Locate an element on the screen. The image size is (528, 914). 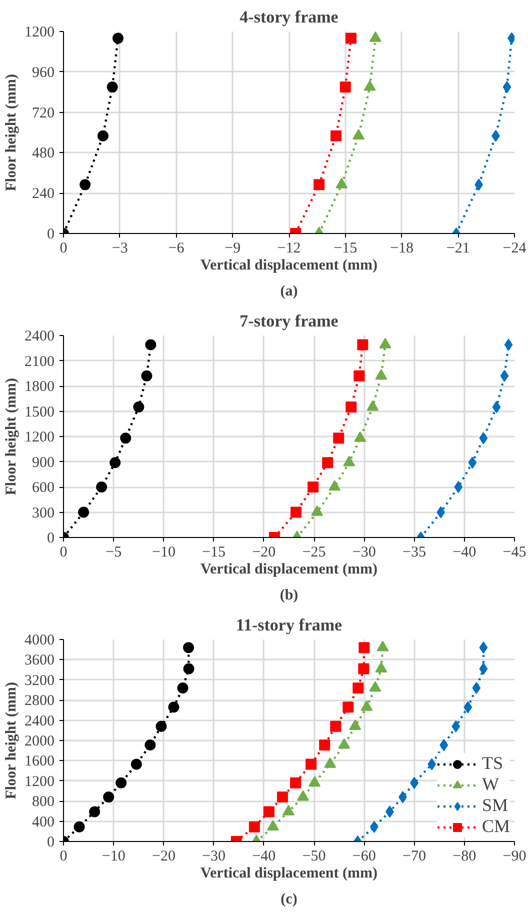
y-tick-label: 3200 is located at coordinates (39, 680).